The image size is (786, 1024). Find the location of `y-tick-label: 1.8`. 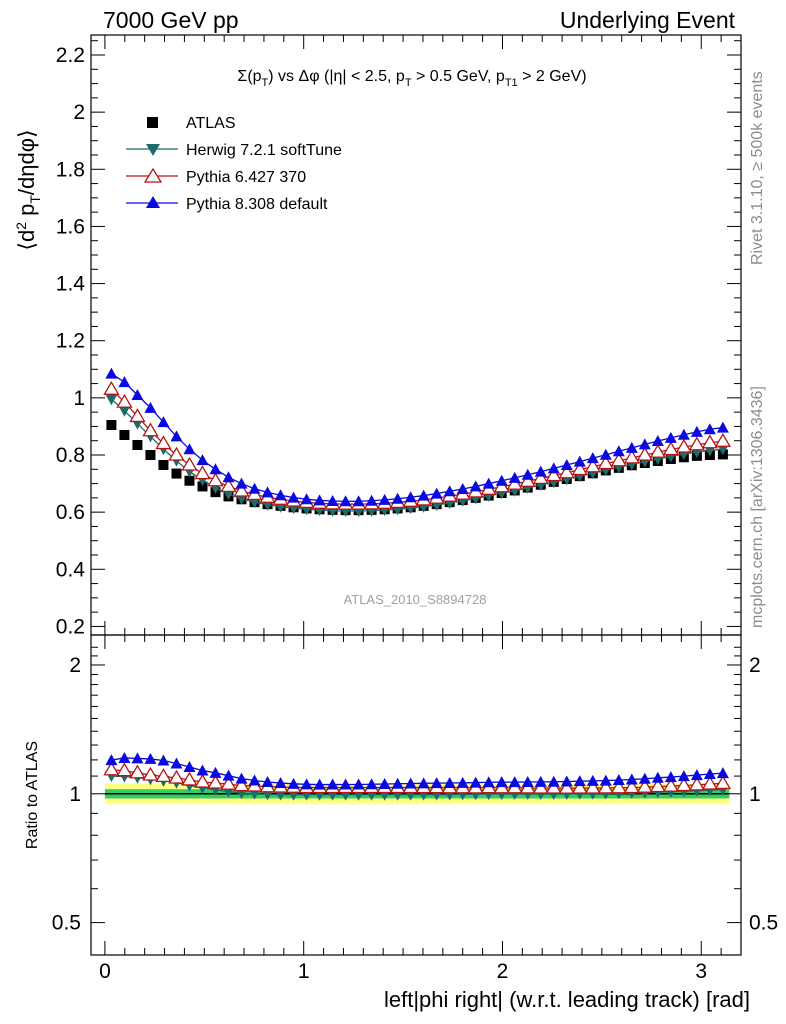

y-tick-label: 1.8 is located at coordinates (70, 169).